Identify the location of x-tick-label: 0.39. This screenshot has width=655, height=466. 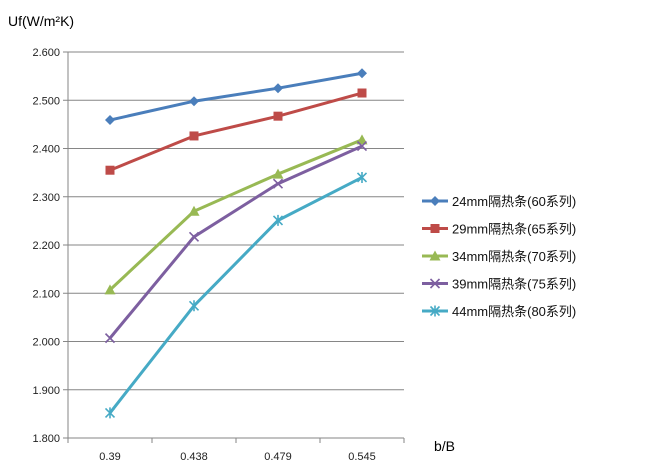
(109, 457).